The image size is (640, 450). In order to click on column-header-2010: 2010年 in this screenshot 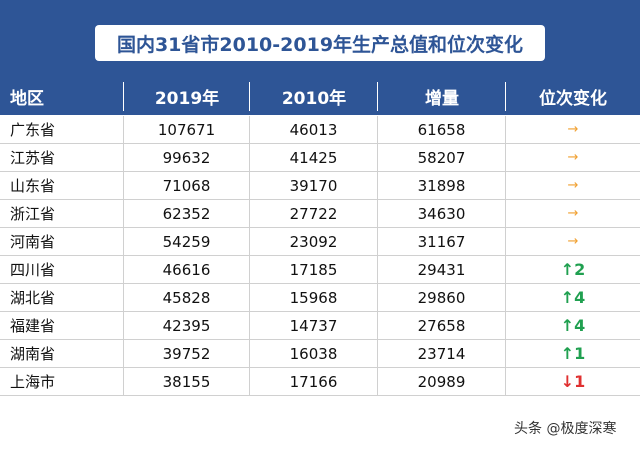, I will do `click(314, 96)`.